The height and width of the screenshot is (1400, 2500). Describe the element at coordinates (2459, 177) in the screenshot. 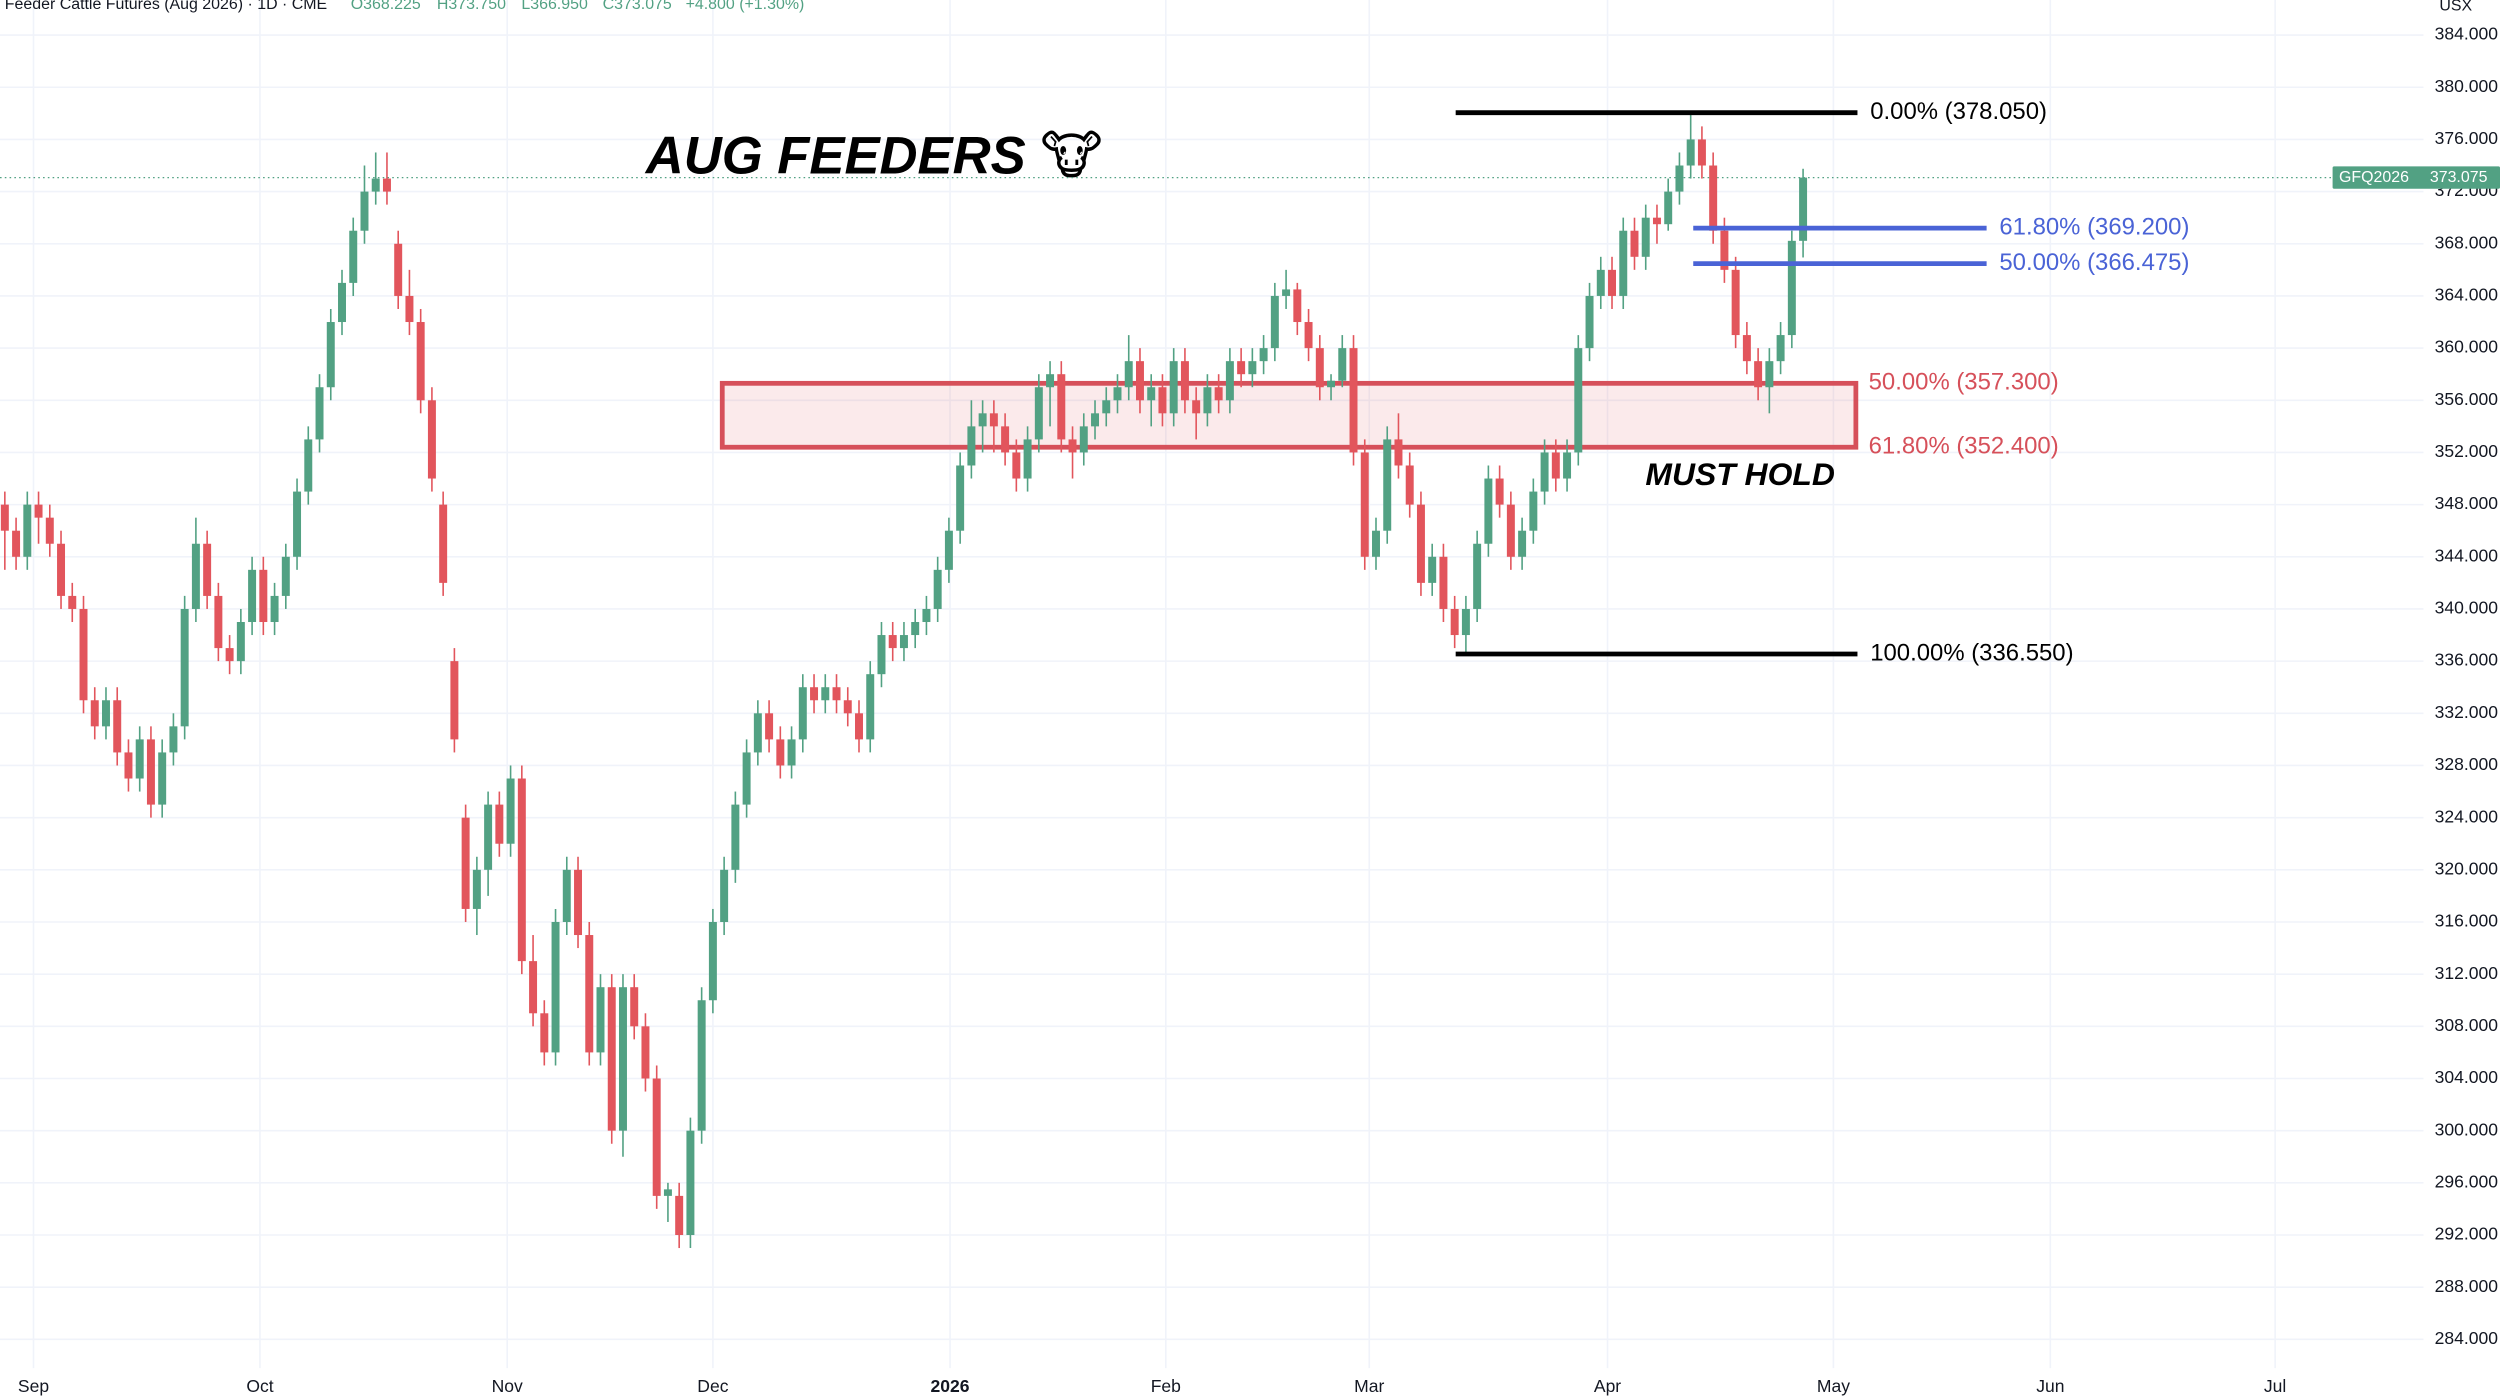

I see `last-price-label: 373.075` at that location.